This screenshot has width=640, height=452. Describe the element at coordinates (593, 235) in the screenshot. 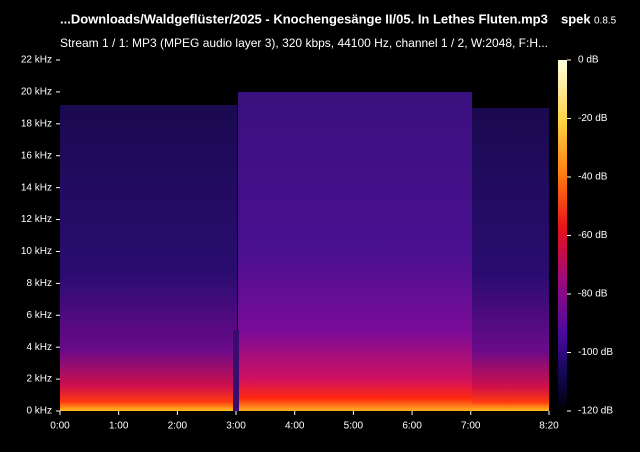

I see `colorbar-tick-label: -60 dB` at that location.